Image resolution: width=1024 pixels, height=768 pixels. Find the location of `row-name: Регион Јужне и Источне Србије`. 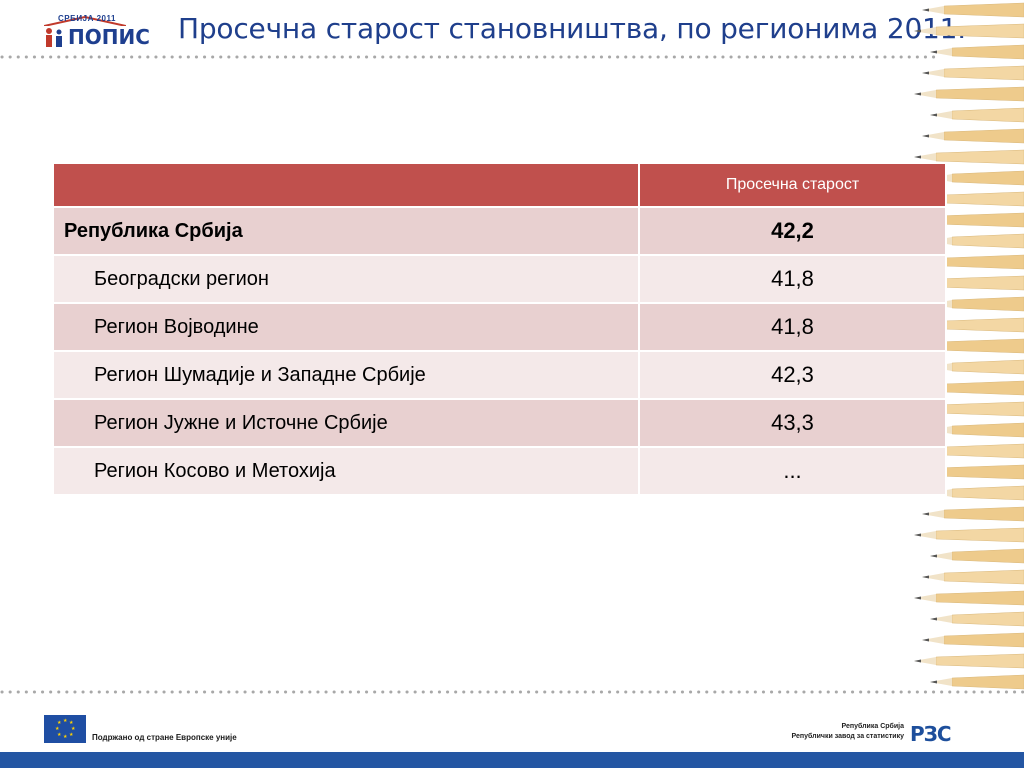

row-name: Регион Јужне и Источне Србије is located at coordinates (346, 423).